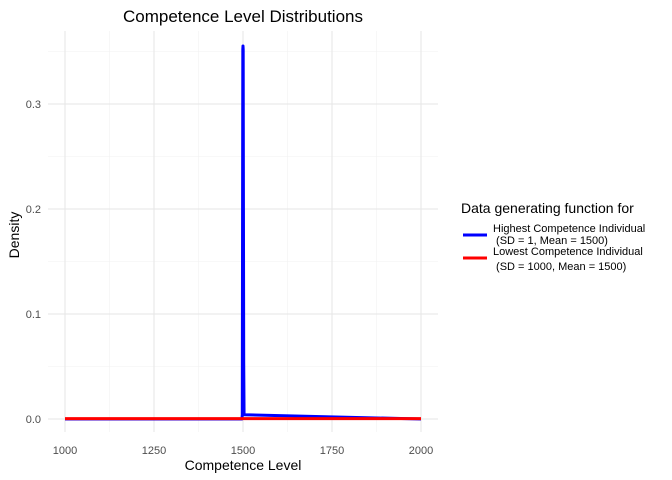 This screenshot has width=672, height=480. Describe the element at coordinates (569, 229) in the screenshot. I see `legend-label-highest-line1: Highest Competence Individual` at that location.